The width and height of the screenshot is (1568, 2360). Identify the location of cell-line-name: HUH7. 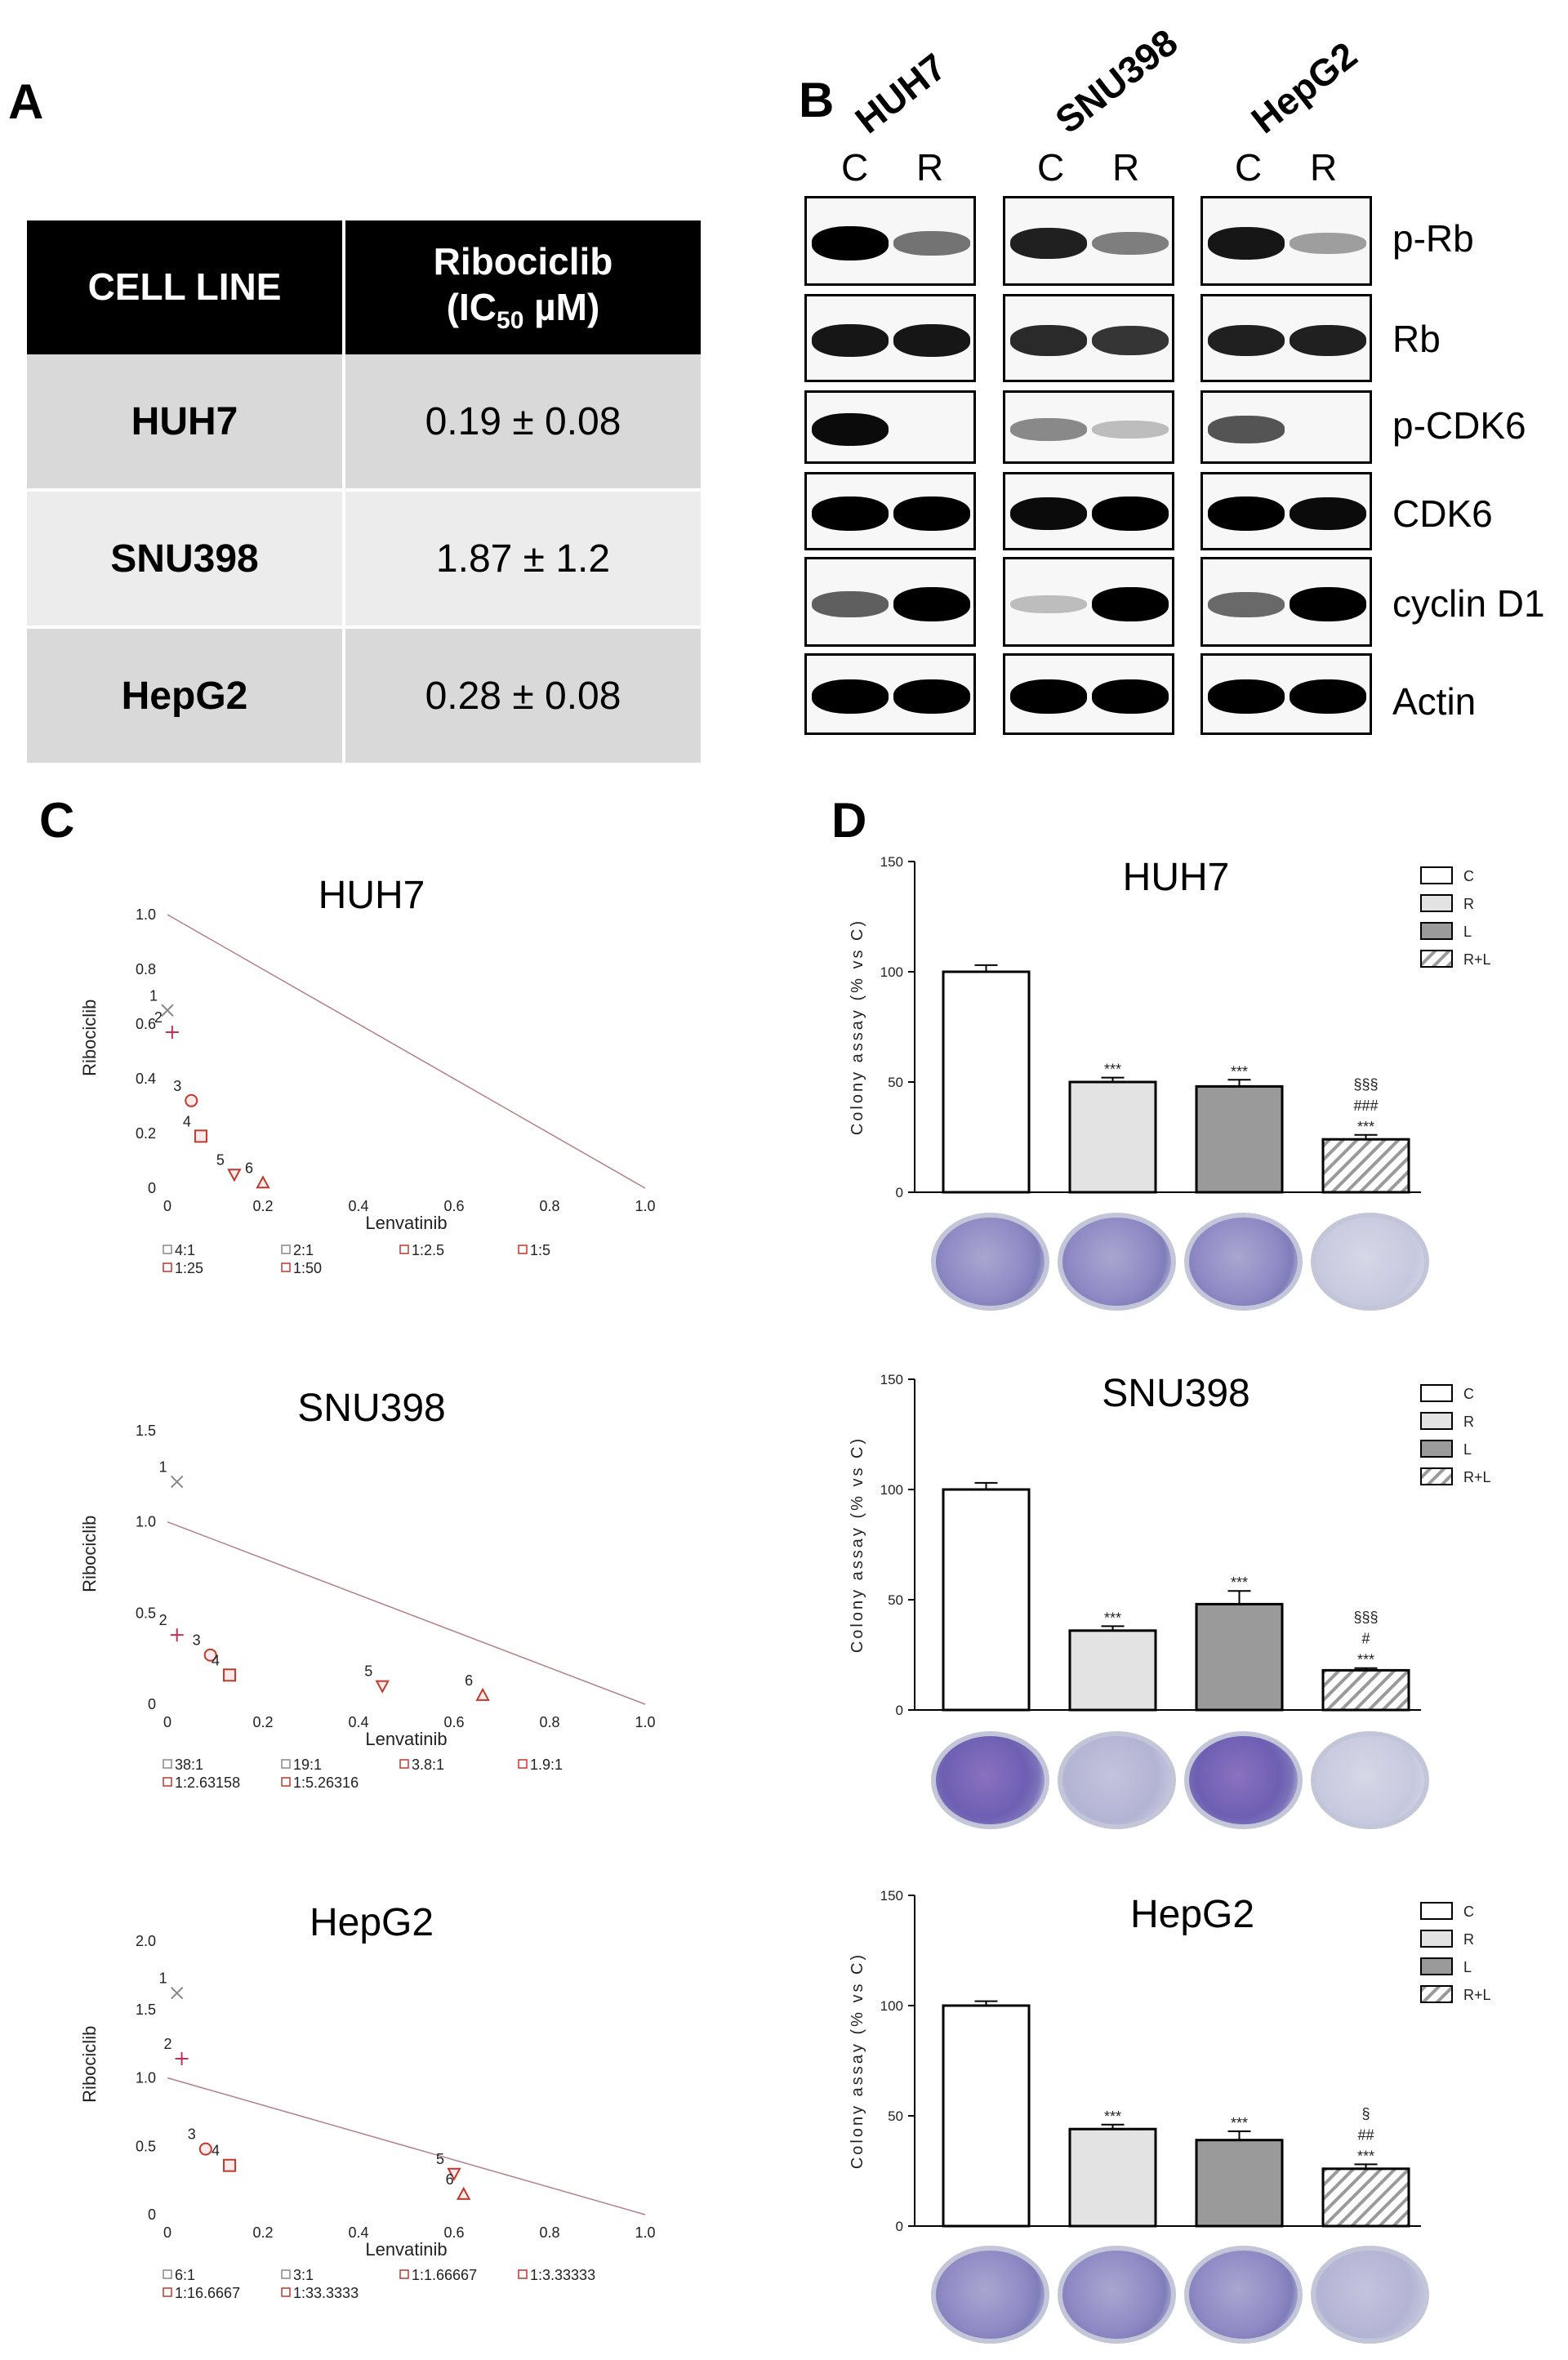
(184, 421).